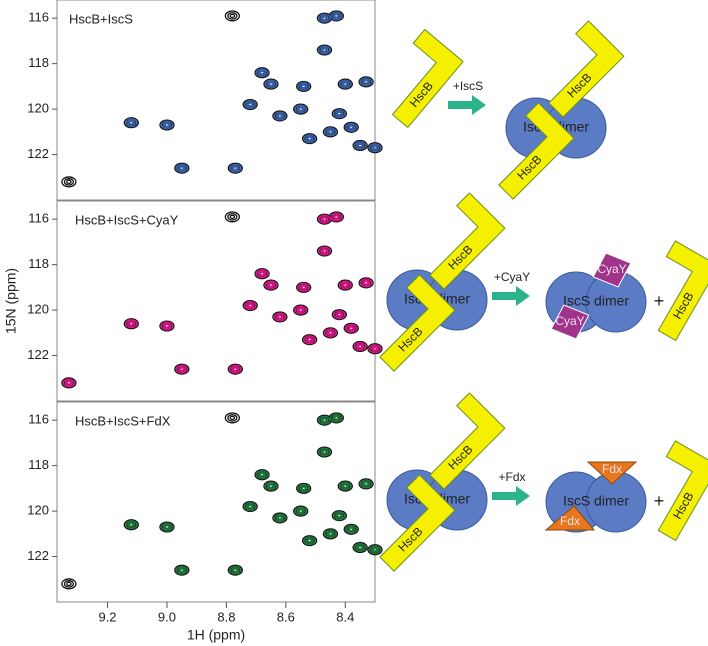 This screenshot has height=646, width=708. Describe the element at coordinates (38, 17) in the screenshot. I see `y-tick-label: 116` at that location.